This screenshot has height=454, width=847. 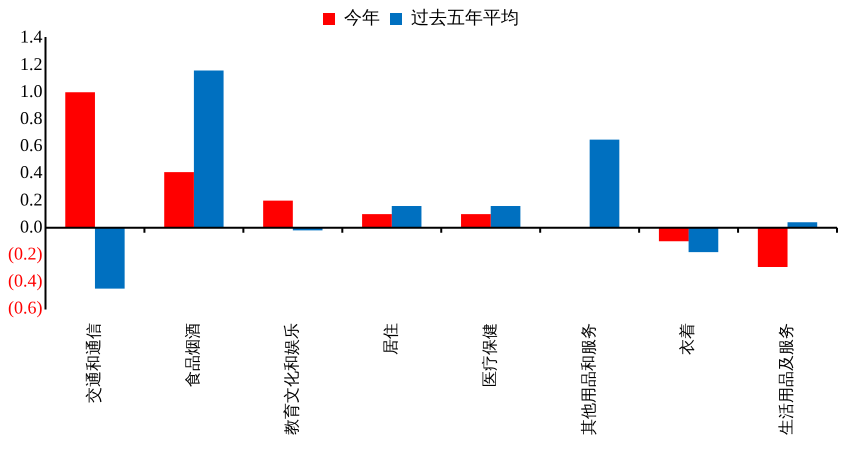 What do you see at coordinates (31, 90) in the screenshot?
I see `y-tick-label: 1.0` at bounding box center [31, 90].